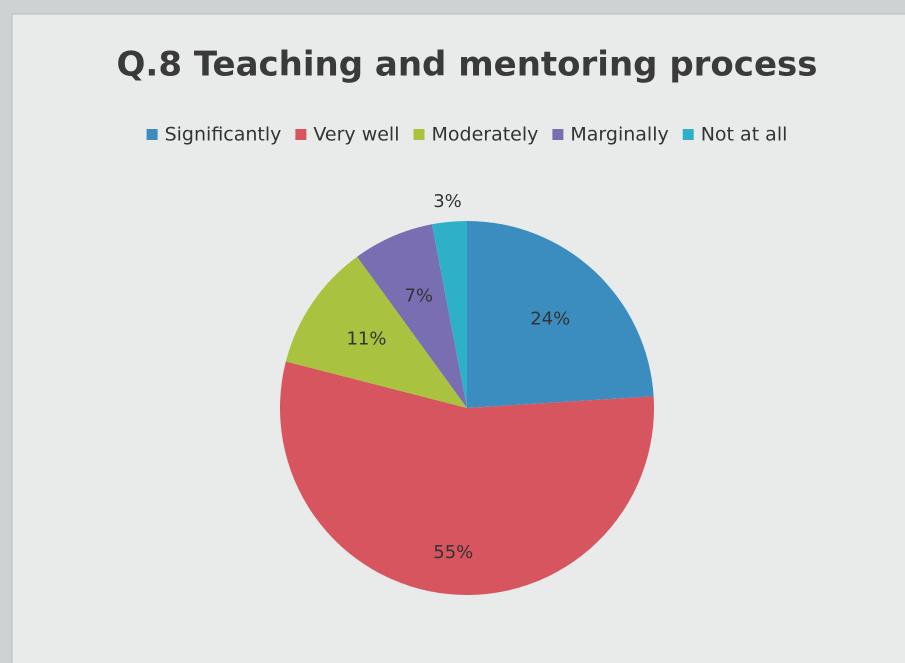 This screenshot has width=905, height=663. I want to click on data-label: 3%, so click(447, 201).